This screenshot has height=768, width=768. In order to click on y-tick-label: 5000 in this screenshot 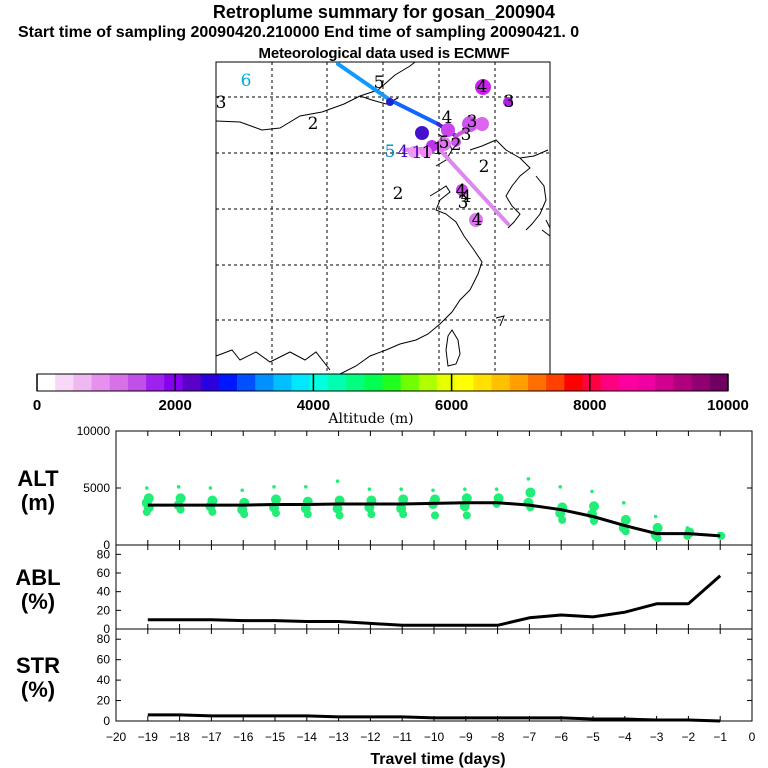, I will do `click(96, 488)`.